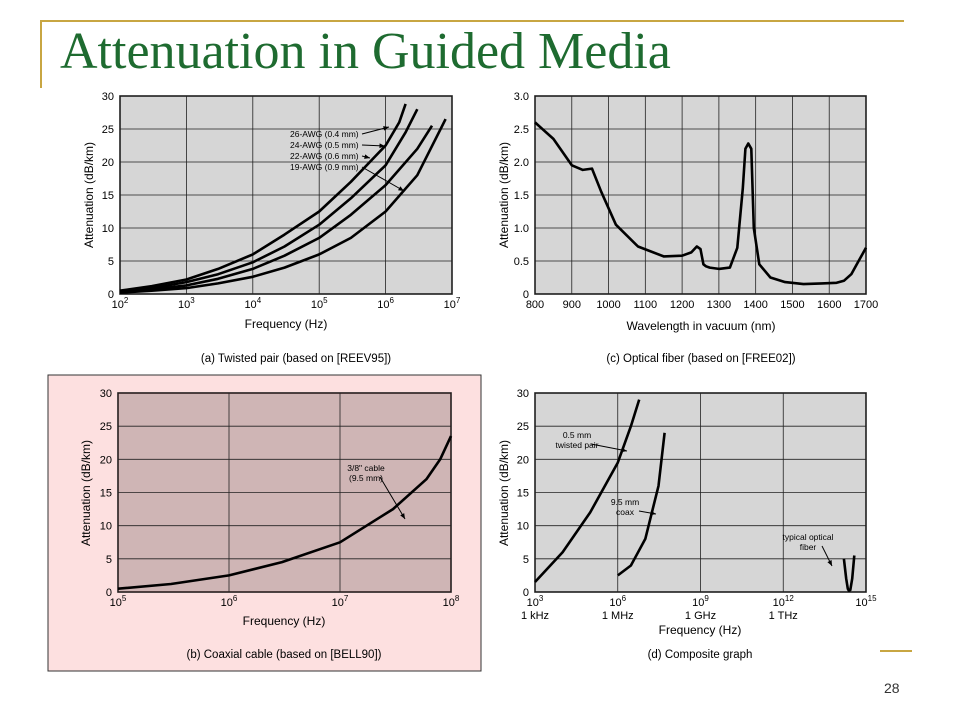  Describe the element at coordinates (366, 478) in the screenshot. I see `annotation-line: (9.5 mm)` at that location.